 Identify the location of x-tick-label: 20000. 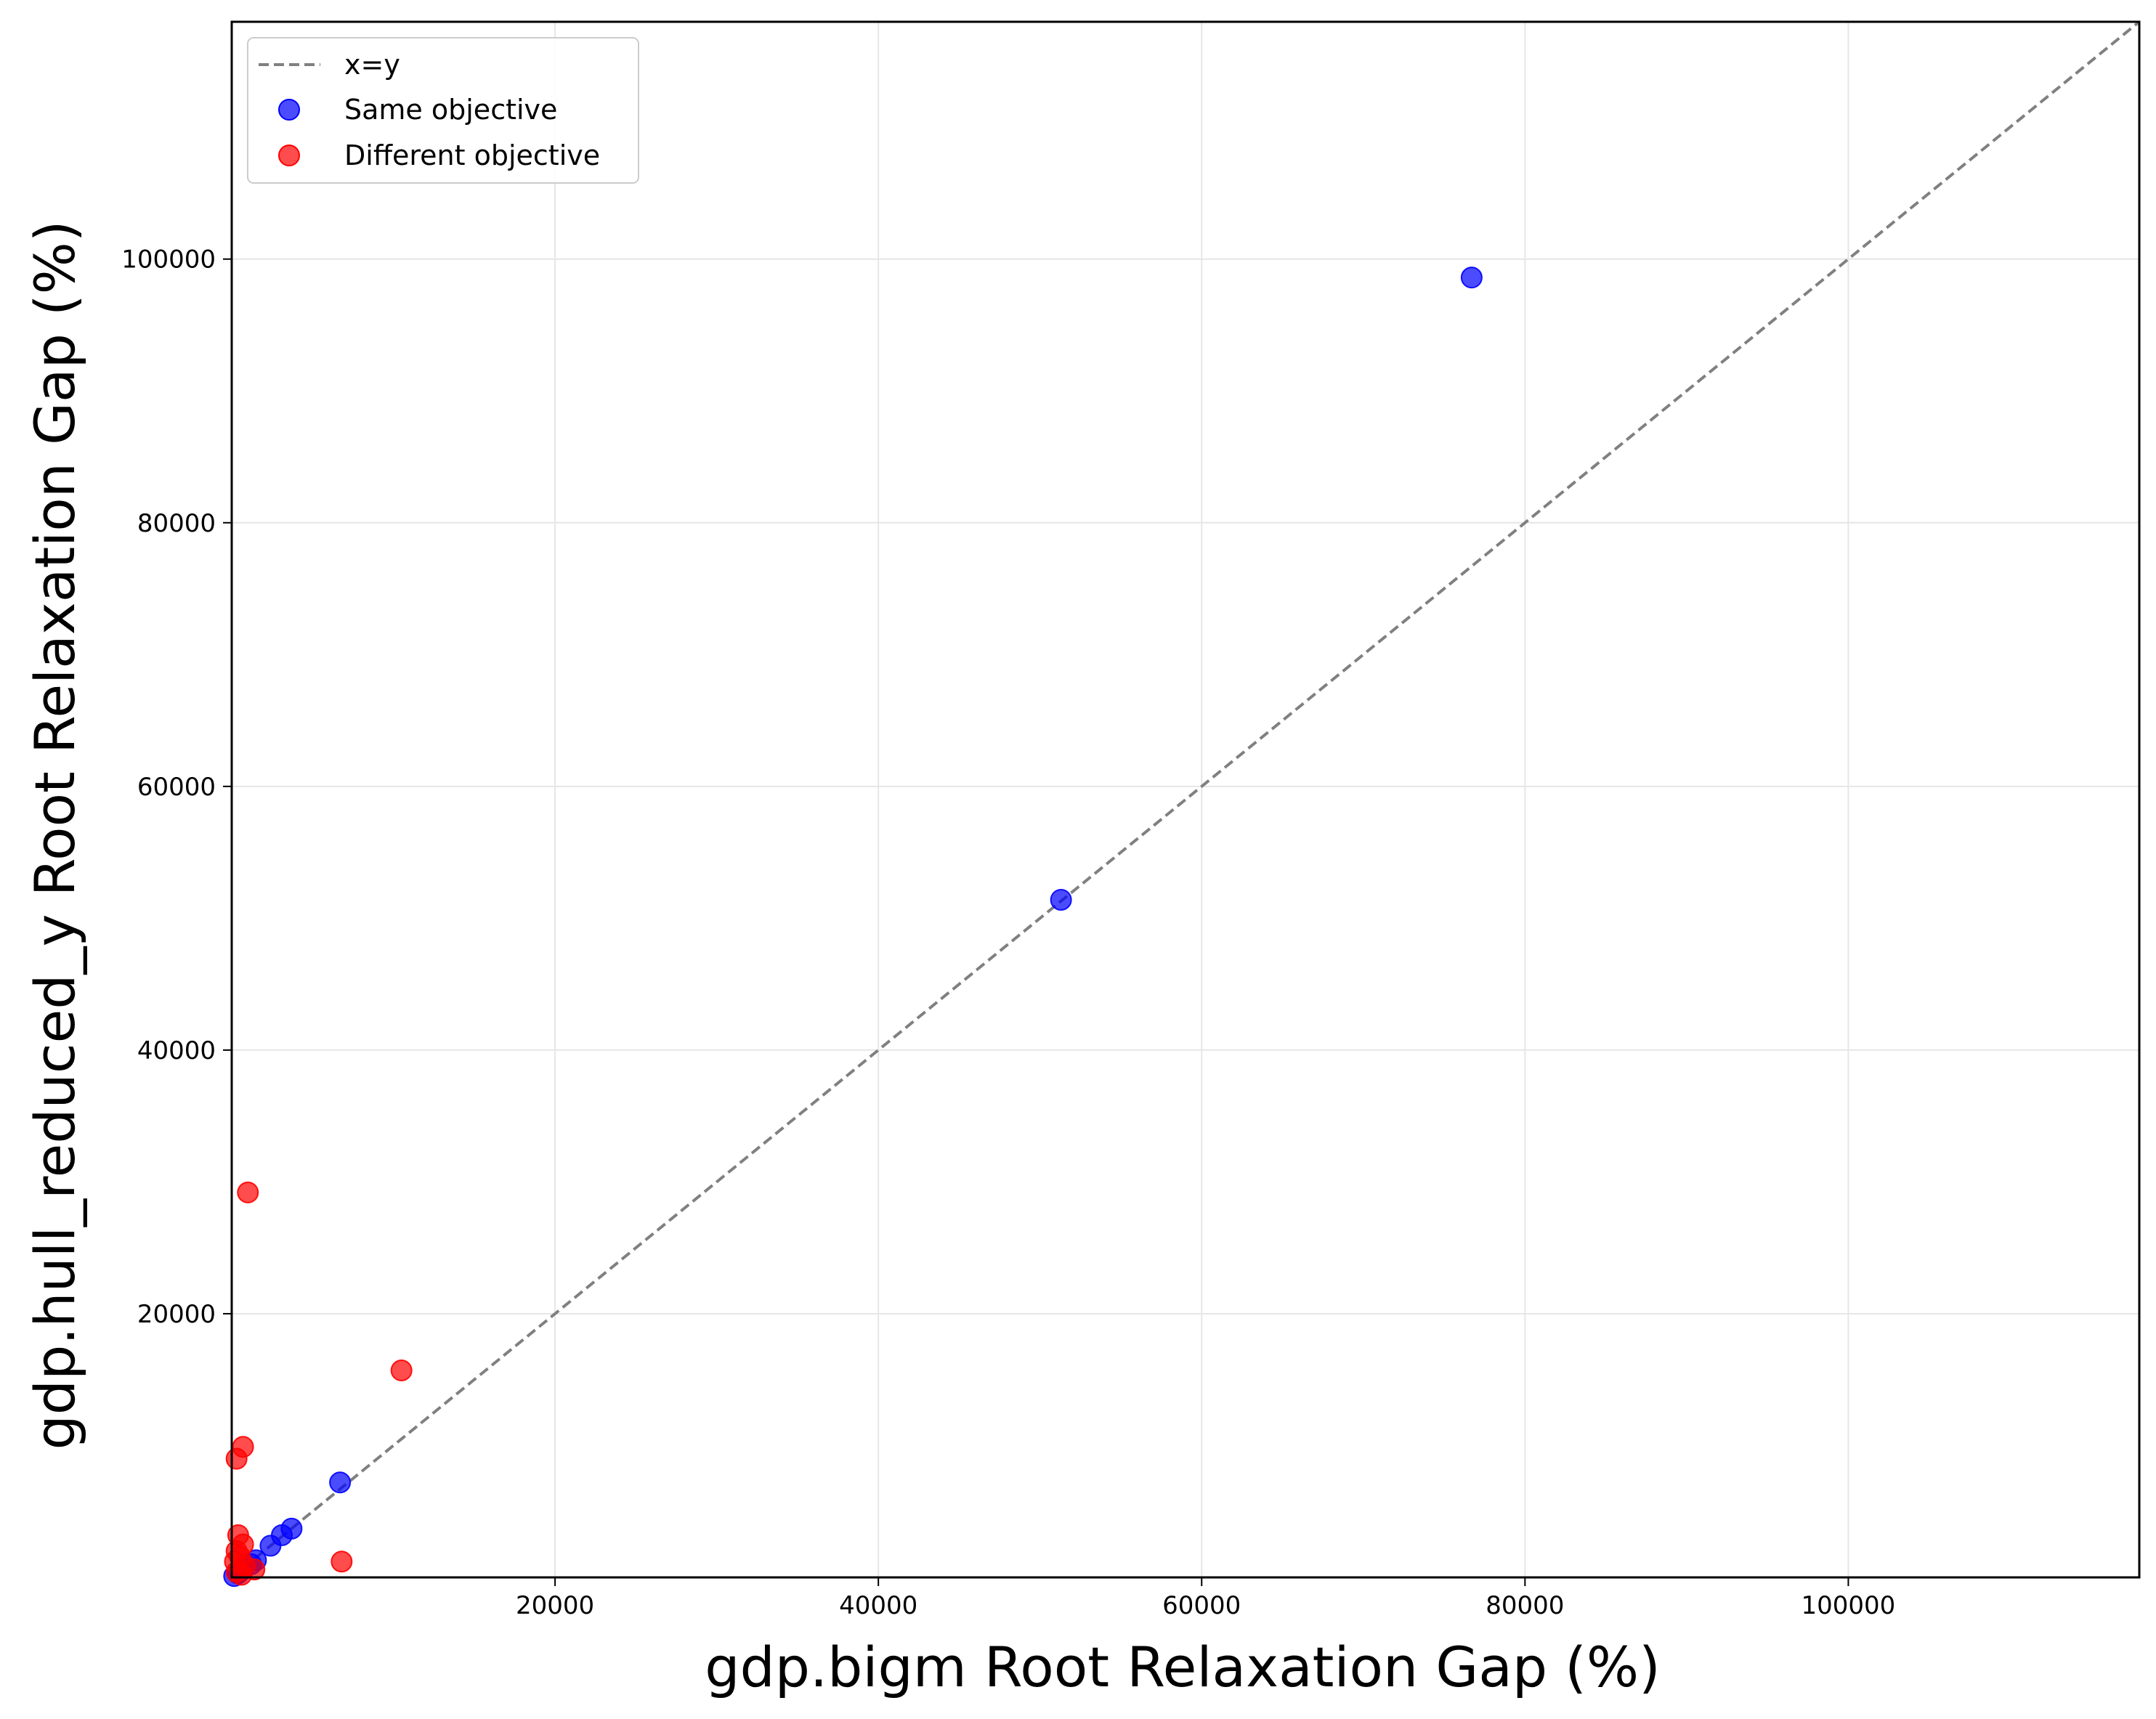
(555, 1605).